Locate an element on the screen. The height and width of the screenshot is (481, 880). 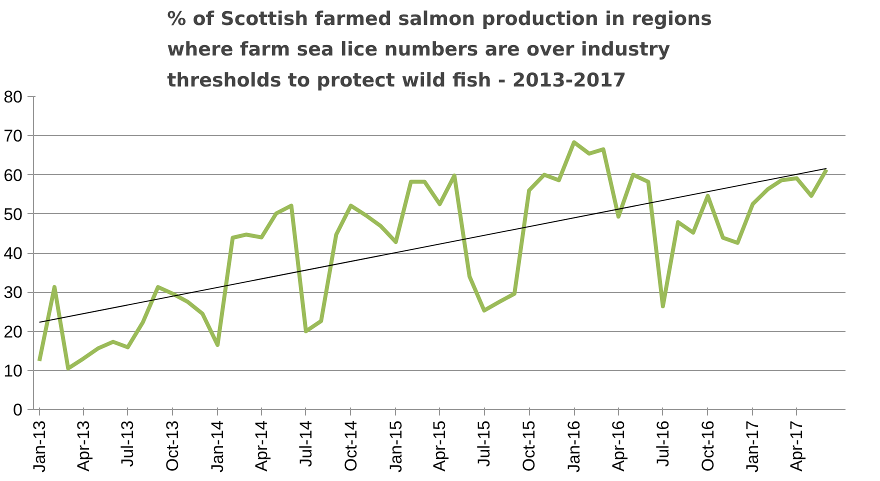
y-tick-label: 0 is located at coordinates (18, 410).